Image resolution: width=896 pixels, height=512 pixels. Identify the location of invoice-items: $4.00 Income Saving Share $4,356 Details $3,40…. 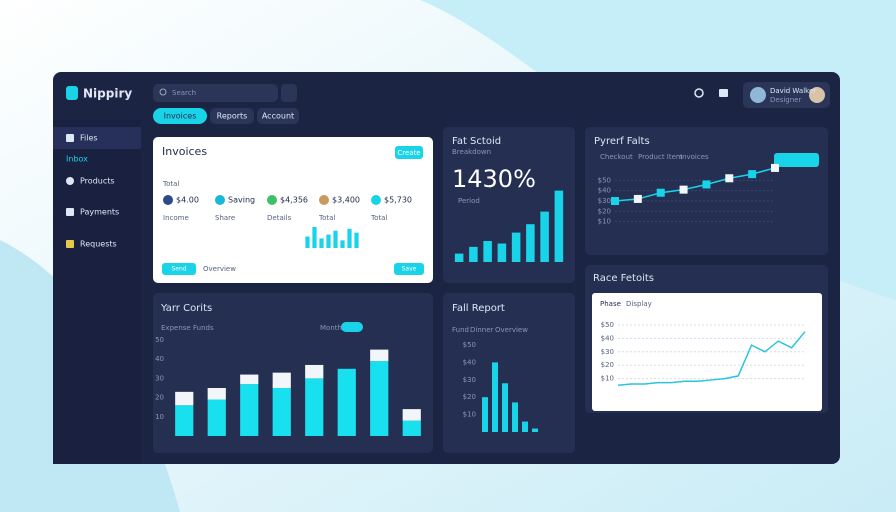
(287, 208).